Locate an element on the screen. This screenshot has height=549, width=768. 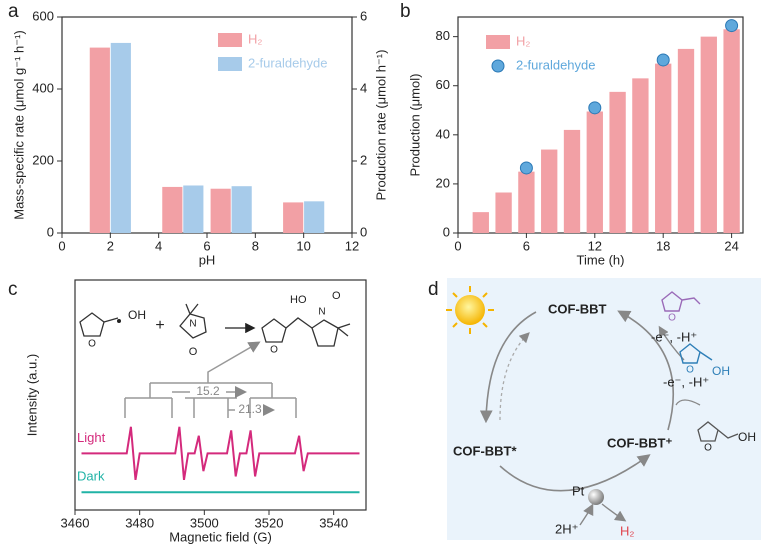
x-tick-label: 2 is located at coordinates (110, 245).